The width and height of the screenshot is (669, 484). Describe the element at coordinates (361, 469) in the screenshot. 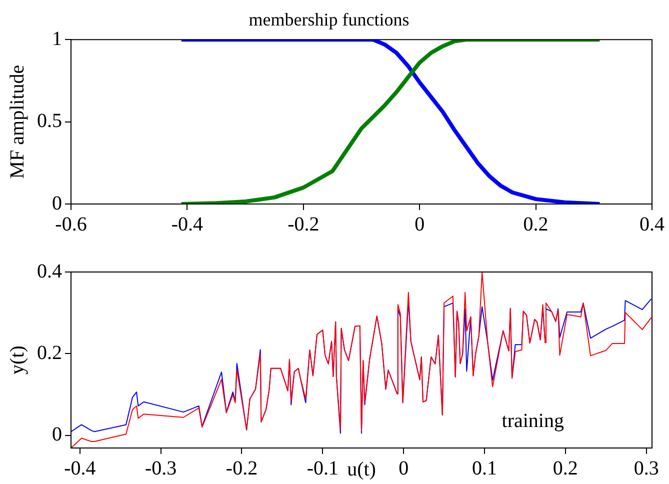

I see `x-axis-title: u(t)` at that location.